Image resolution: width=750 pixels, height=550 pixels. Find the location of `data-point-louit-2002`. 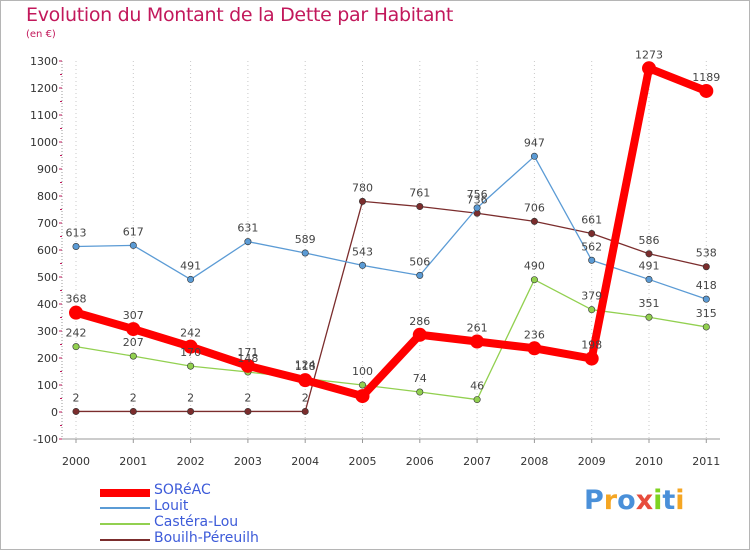

data-point-louit-2002 is located at coordinates (191, 279).